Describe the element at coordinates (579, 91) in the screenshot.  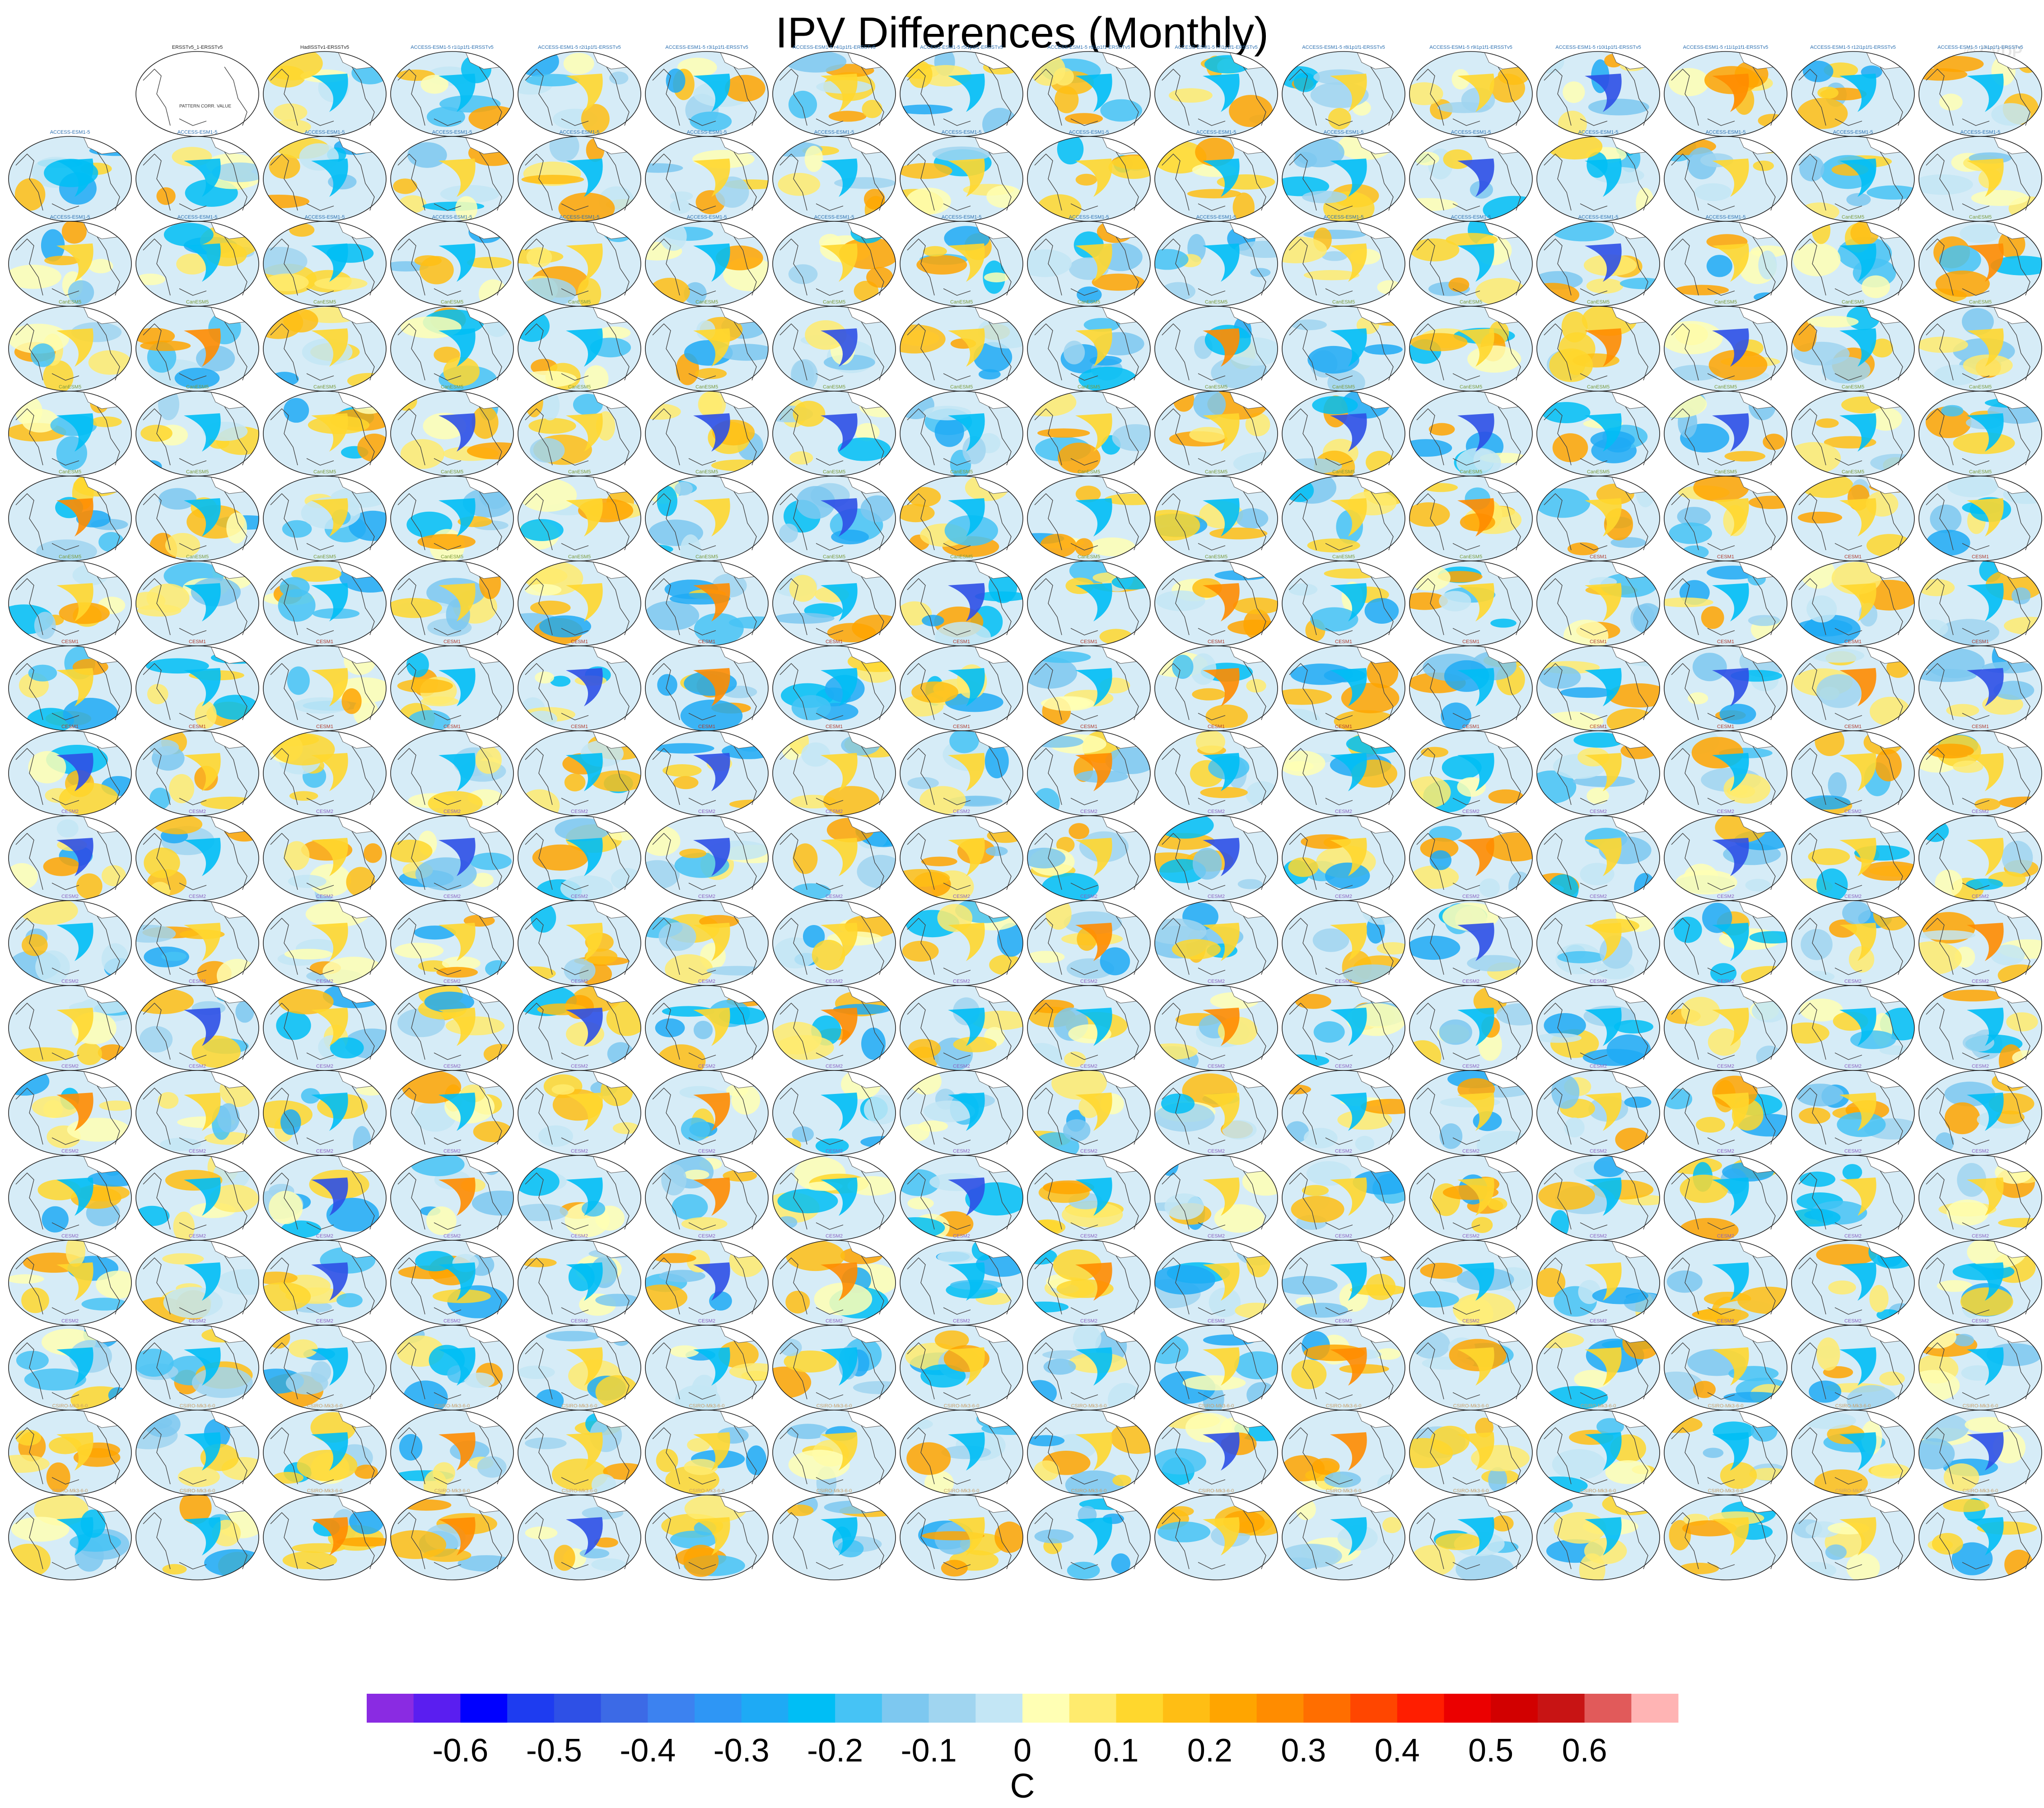
I see `map-panel: ACCESS-ESM1-5 r2i1p1f1-ERSSTv5` at that location.